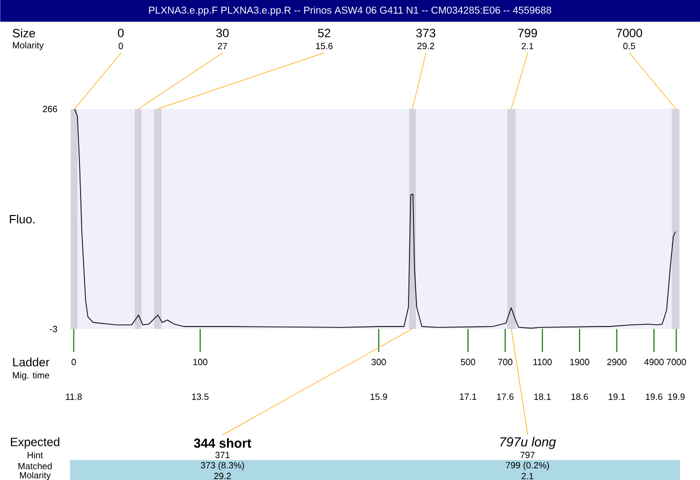 The image size is (700, 480). Describe the element at coordinates (35, 443) in the screenshot. I see `text: Expected` at that location.